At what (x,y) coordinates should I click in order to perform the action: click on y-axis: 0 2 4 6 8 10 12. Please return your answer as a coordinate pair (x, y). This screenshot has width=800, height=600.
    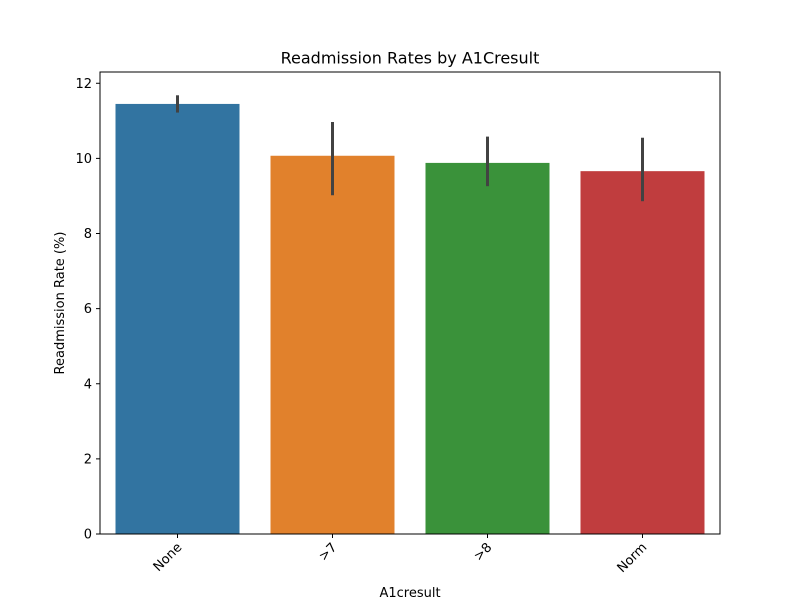
    Looking at the image, I should click on (87, 310).